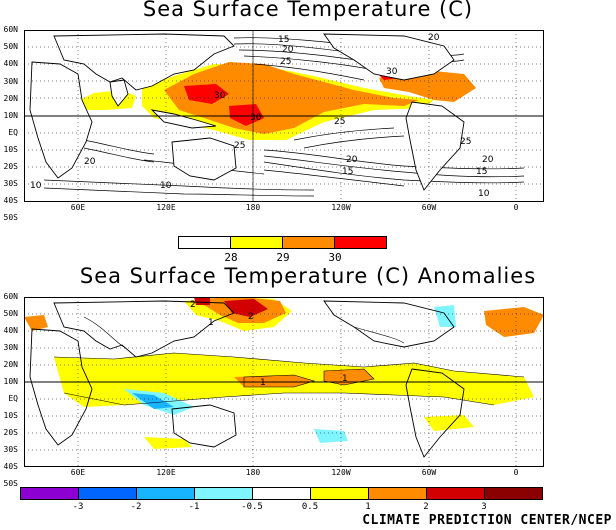 This screenshot has height=530, width=616. Describe the element at coordinates (308, 10) in the screenshot. I see `sst-title: Sea Surface Temperature (C)` at that location.